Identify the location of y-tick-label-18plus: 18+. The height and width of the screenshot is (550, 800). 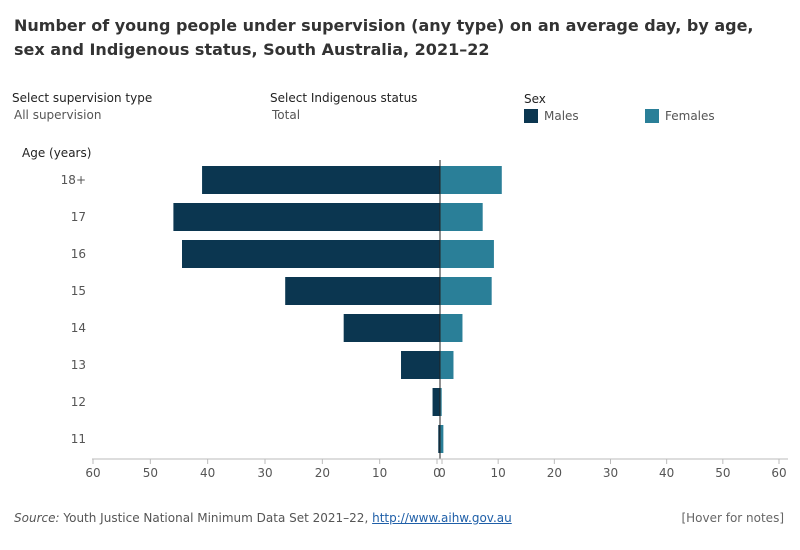
(73, 180).